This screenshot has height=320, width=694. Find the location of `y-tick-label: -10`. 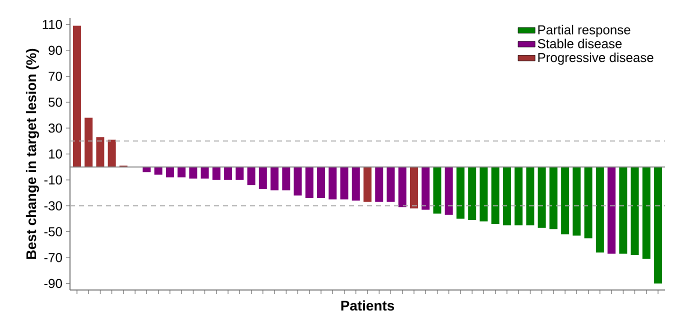

y-tick-label: -10 is located at coordinates (53, 179).